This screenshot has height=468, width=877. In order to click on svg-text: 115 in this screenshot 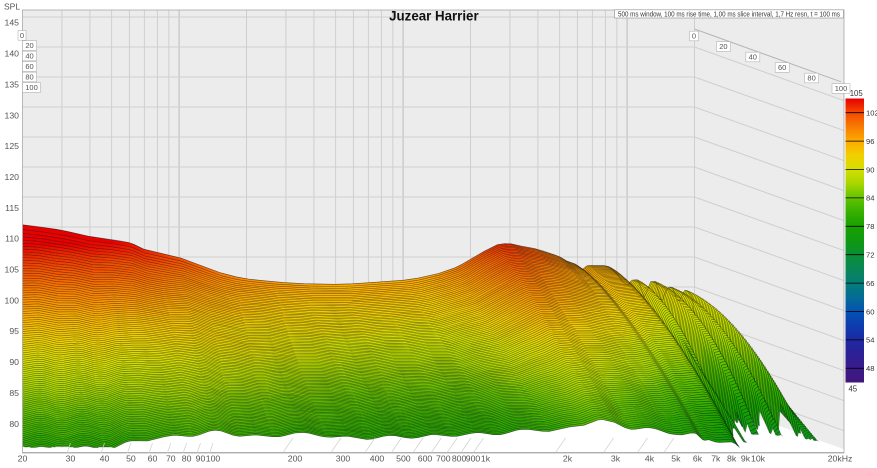, I will do `click(12, 208)`.